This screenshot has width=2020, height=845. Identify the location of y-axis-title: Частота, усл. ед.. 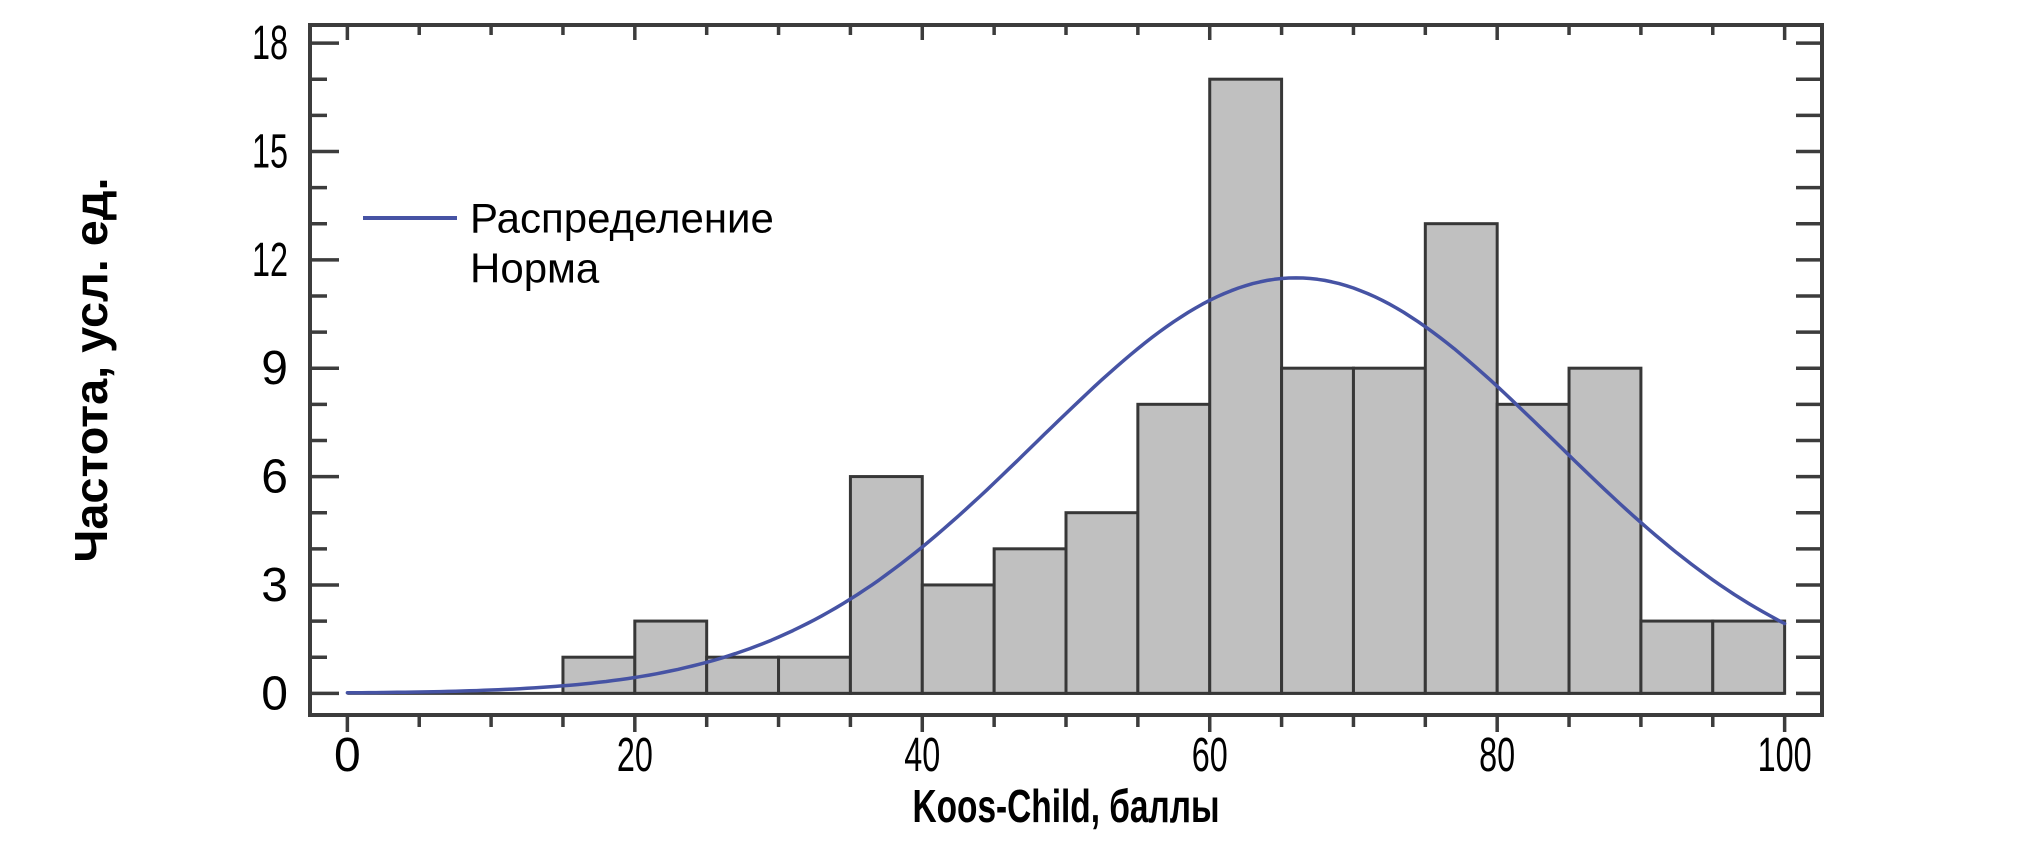
(91, 370).